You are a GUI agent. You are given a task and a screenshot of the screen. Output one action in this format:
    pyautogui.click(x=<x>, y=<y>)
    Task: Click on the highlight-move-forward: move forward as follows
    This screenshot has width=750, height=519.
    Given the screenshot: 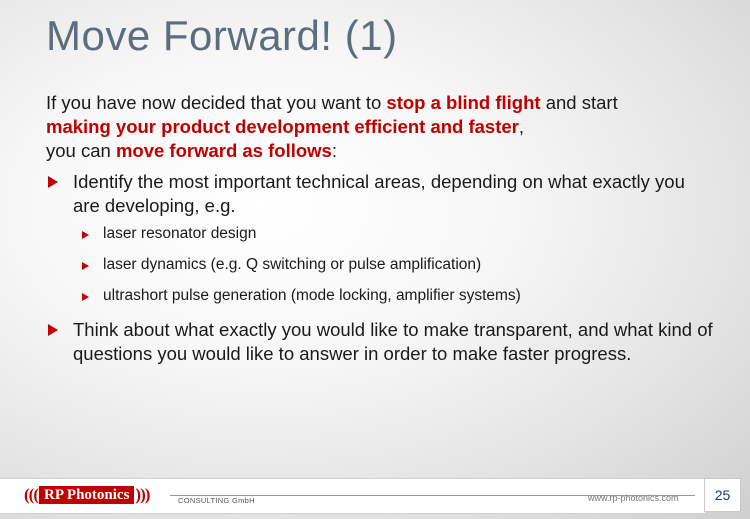 What is the action you would take?
    pyautogui.click(x=223, y=150)
    